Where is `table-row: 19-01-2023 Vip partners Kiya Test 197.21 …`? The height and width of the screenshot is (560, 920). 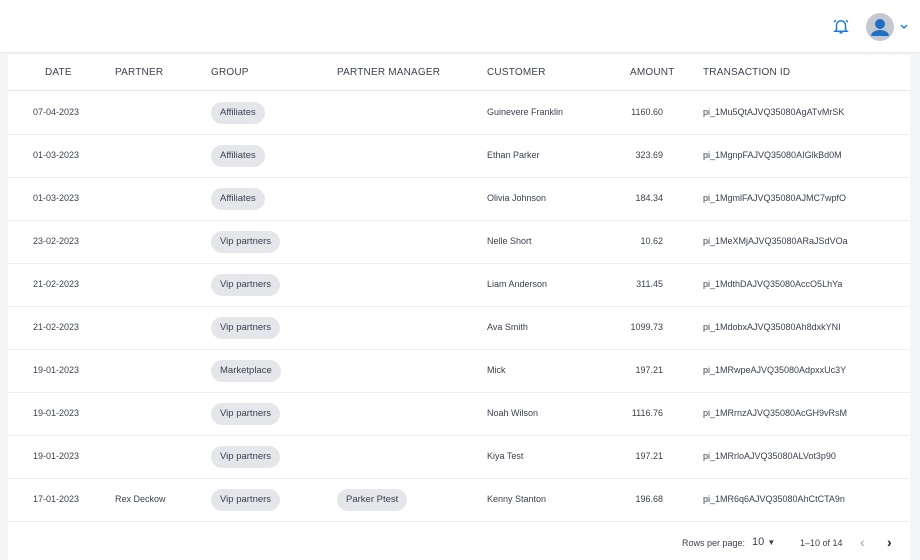 table-row: 19-01-2023 Vip partners Kiya Test 197.21 … is located at coordinates (459, 457).